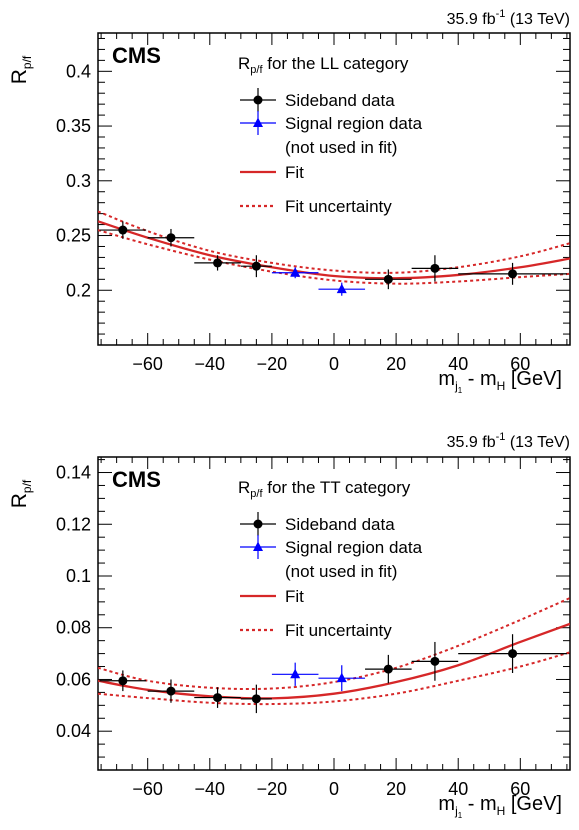 This screenshot has height=830, width=579. I want to click on legend-label: Fit, so click(294, 172).